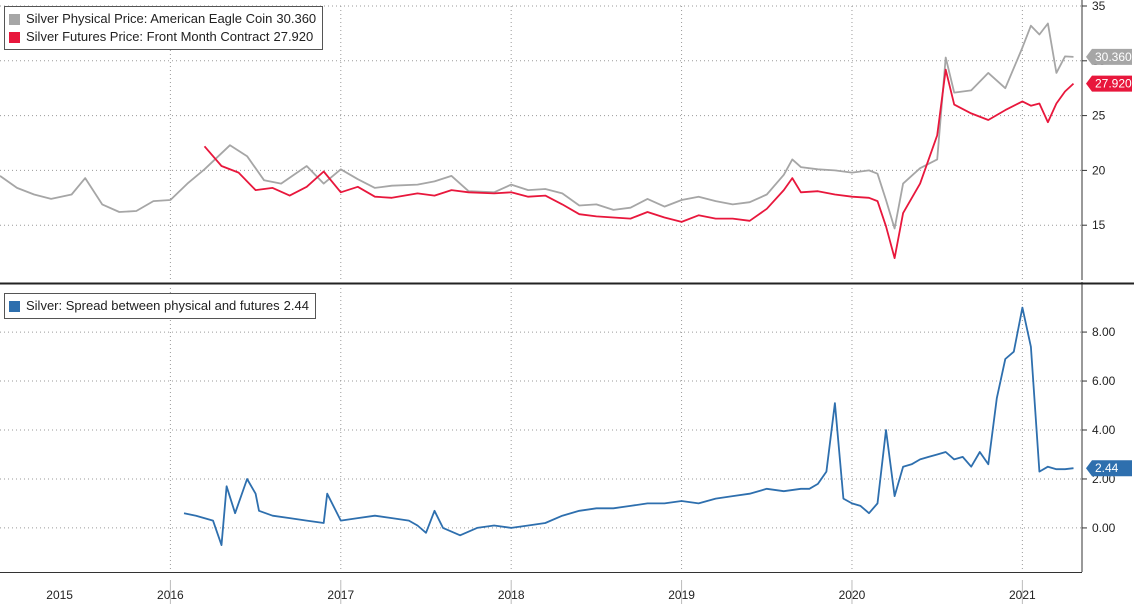  Describe the element at coordinates (59, 595) in the screenshot. I see `year-label: 2015` at that location.